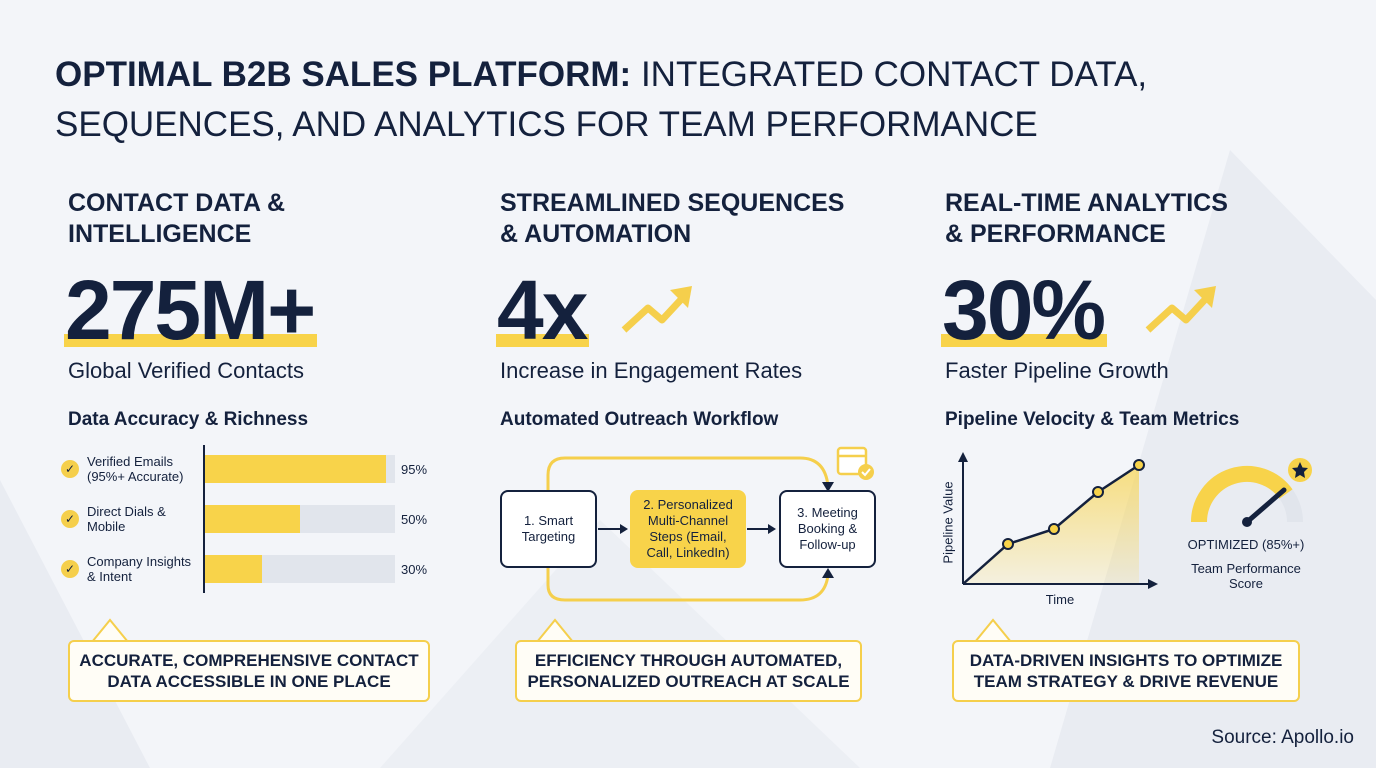 This screenshot has width=1376, height=768. I want to click on workflow-step-line: Targeting, so click(548, 536).